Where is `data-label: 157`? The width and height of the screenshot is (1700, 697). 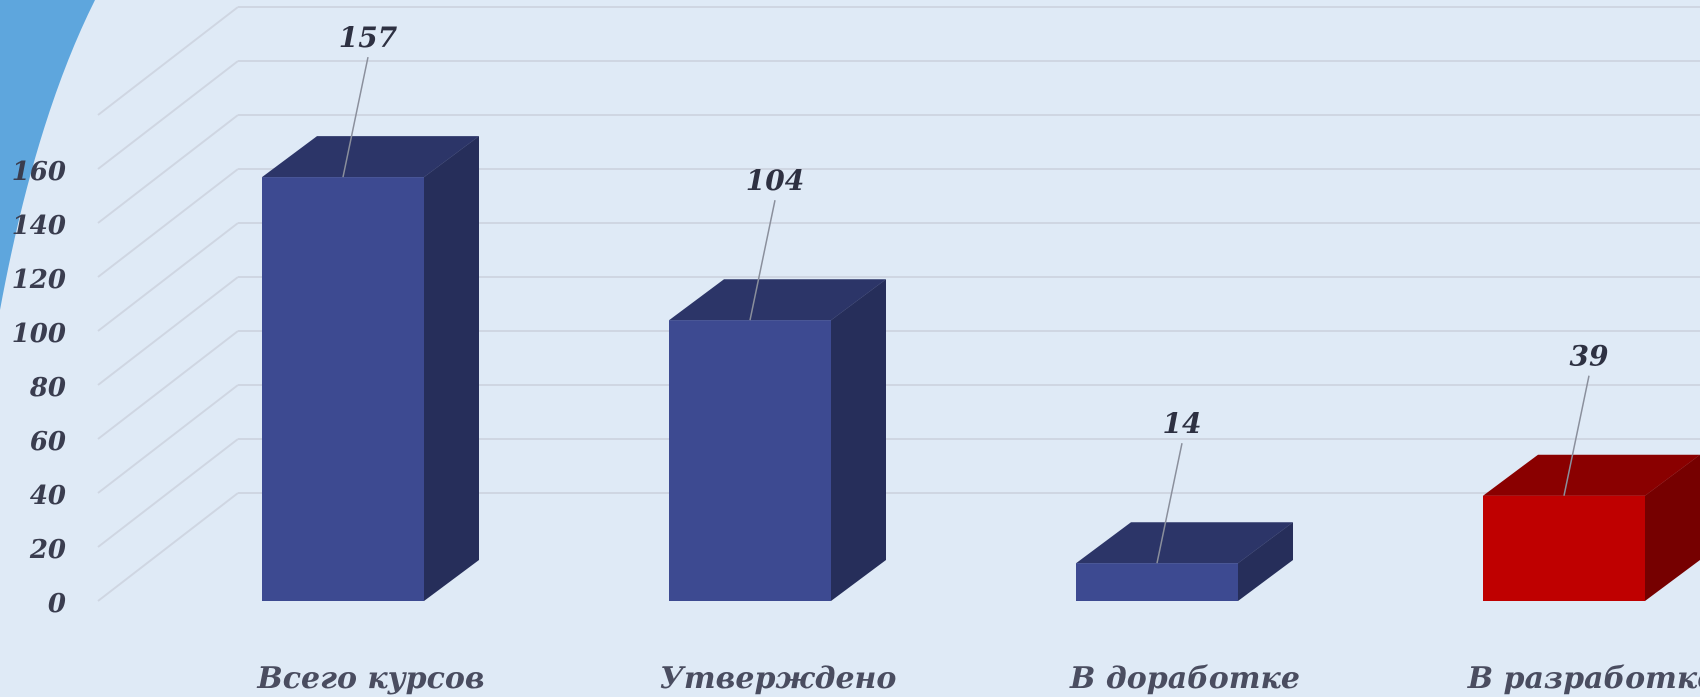 data-label: 157 is located at coordinates (368, 37).